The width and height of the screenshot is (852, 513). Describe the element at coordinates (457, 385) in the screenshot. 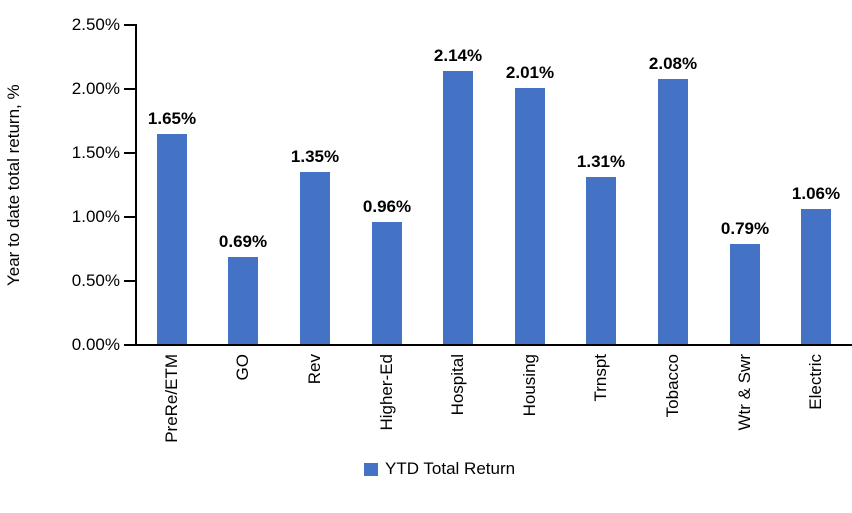

I see `x-category-label: Hospital` at that location.